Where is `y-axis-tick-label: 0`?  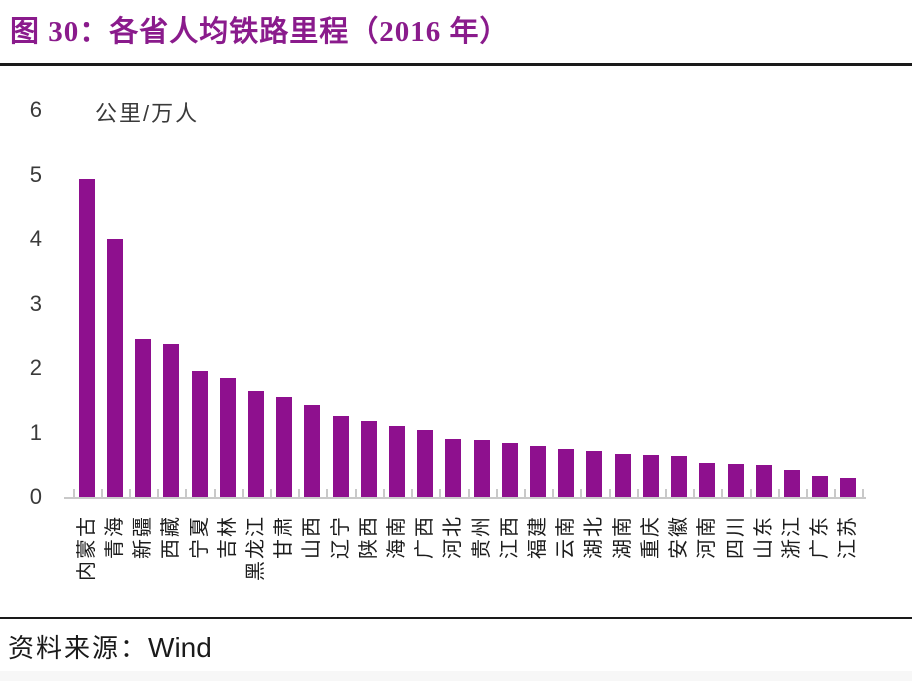
y-axis-tick-label: 0 is located at coordinates (35, 496).